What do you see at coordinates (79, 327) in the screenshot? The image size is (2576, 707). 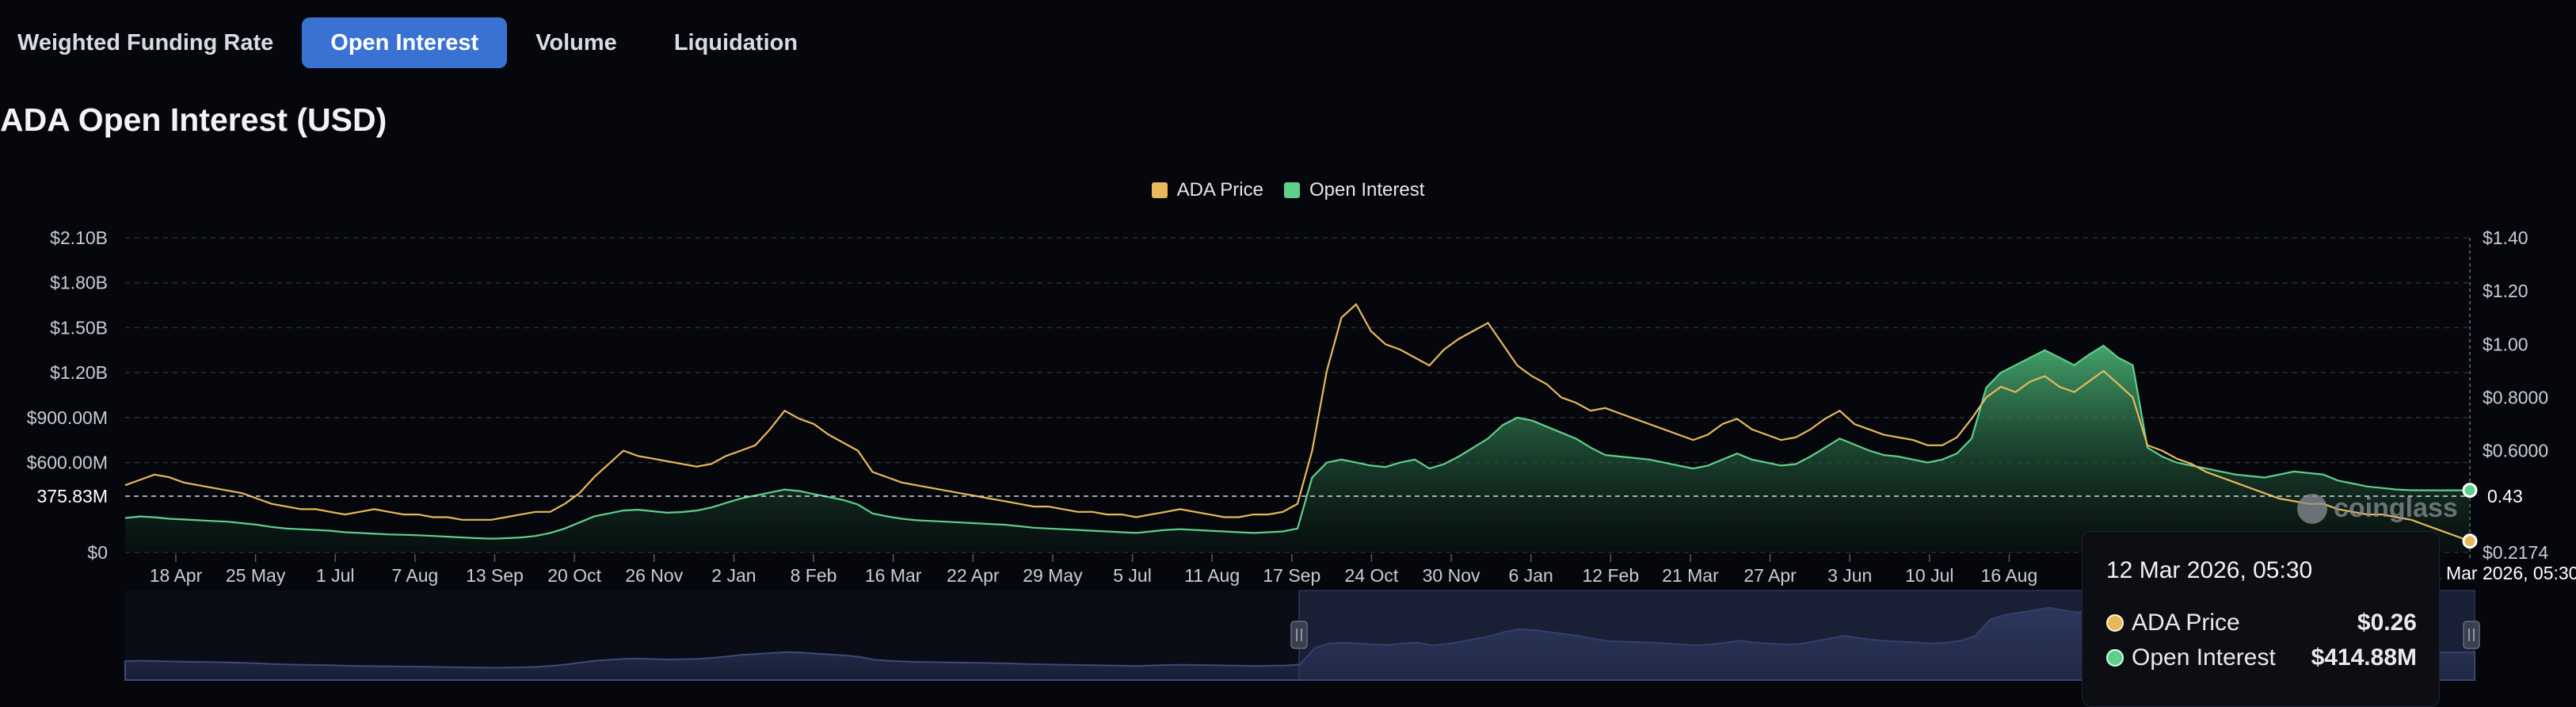 I see `y-left-tick-label: $1.50B` at bounding box center [79, 327].